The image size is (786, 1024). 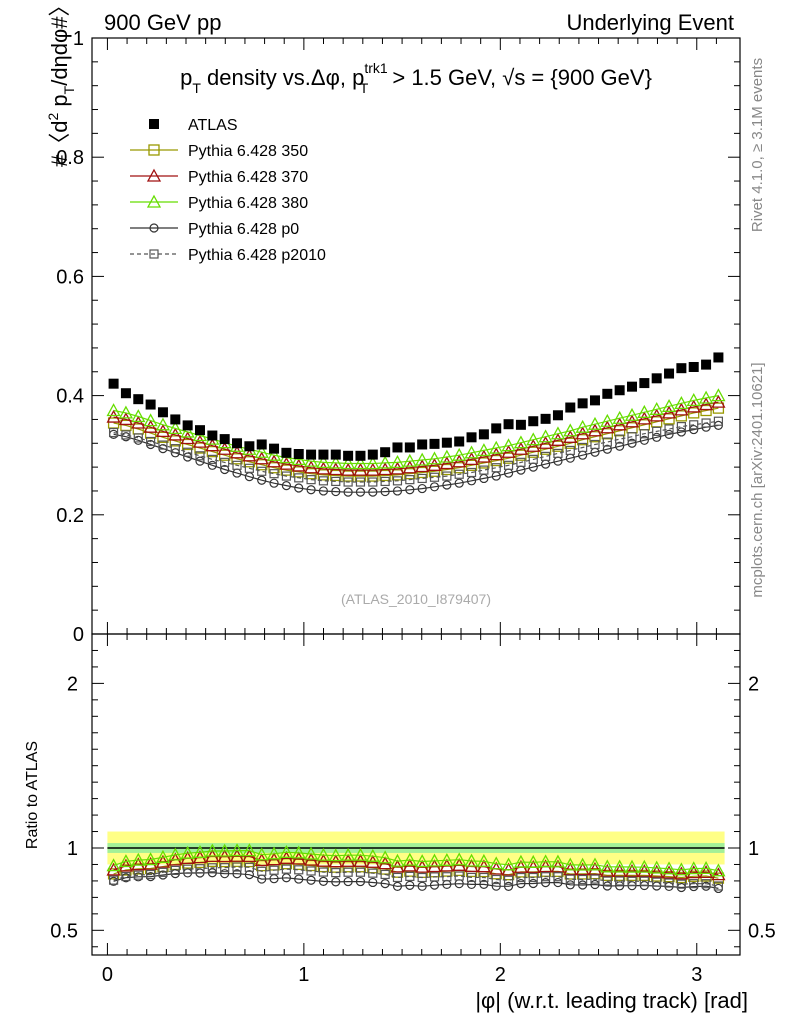 I want to click on ratio-ytick-label-right: 0.5, so click(x=762, y=931).